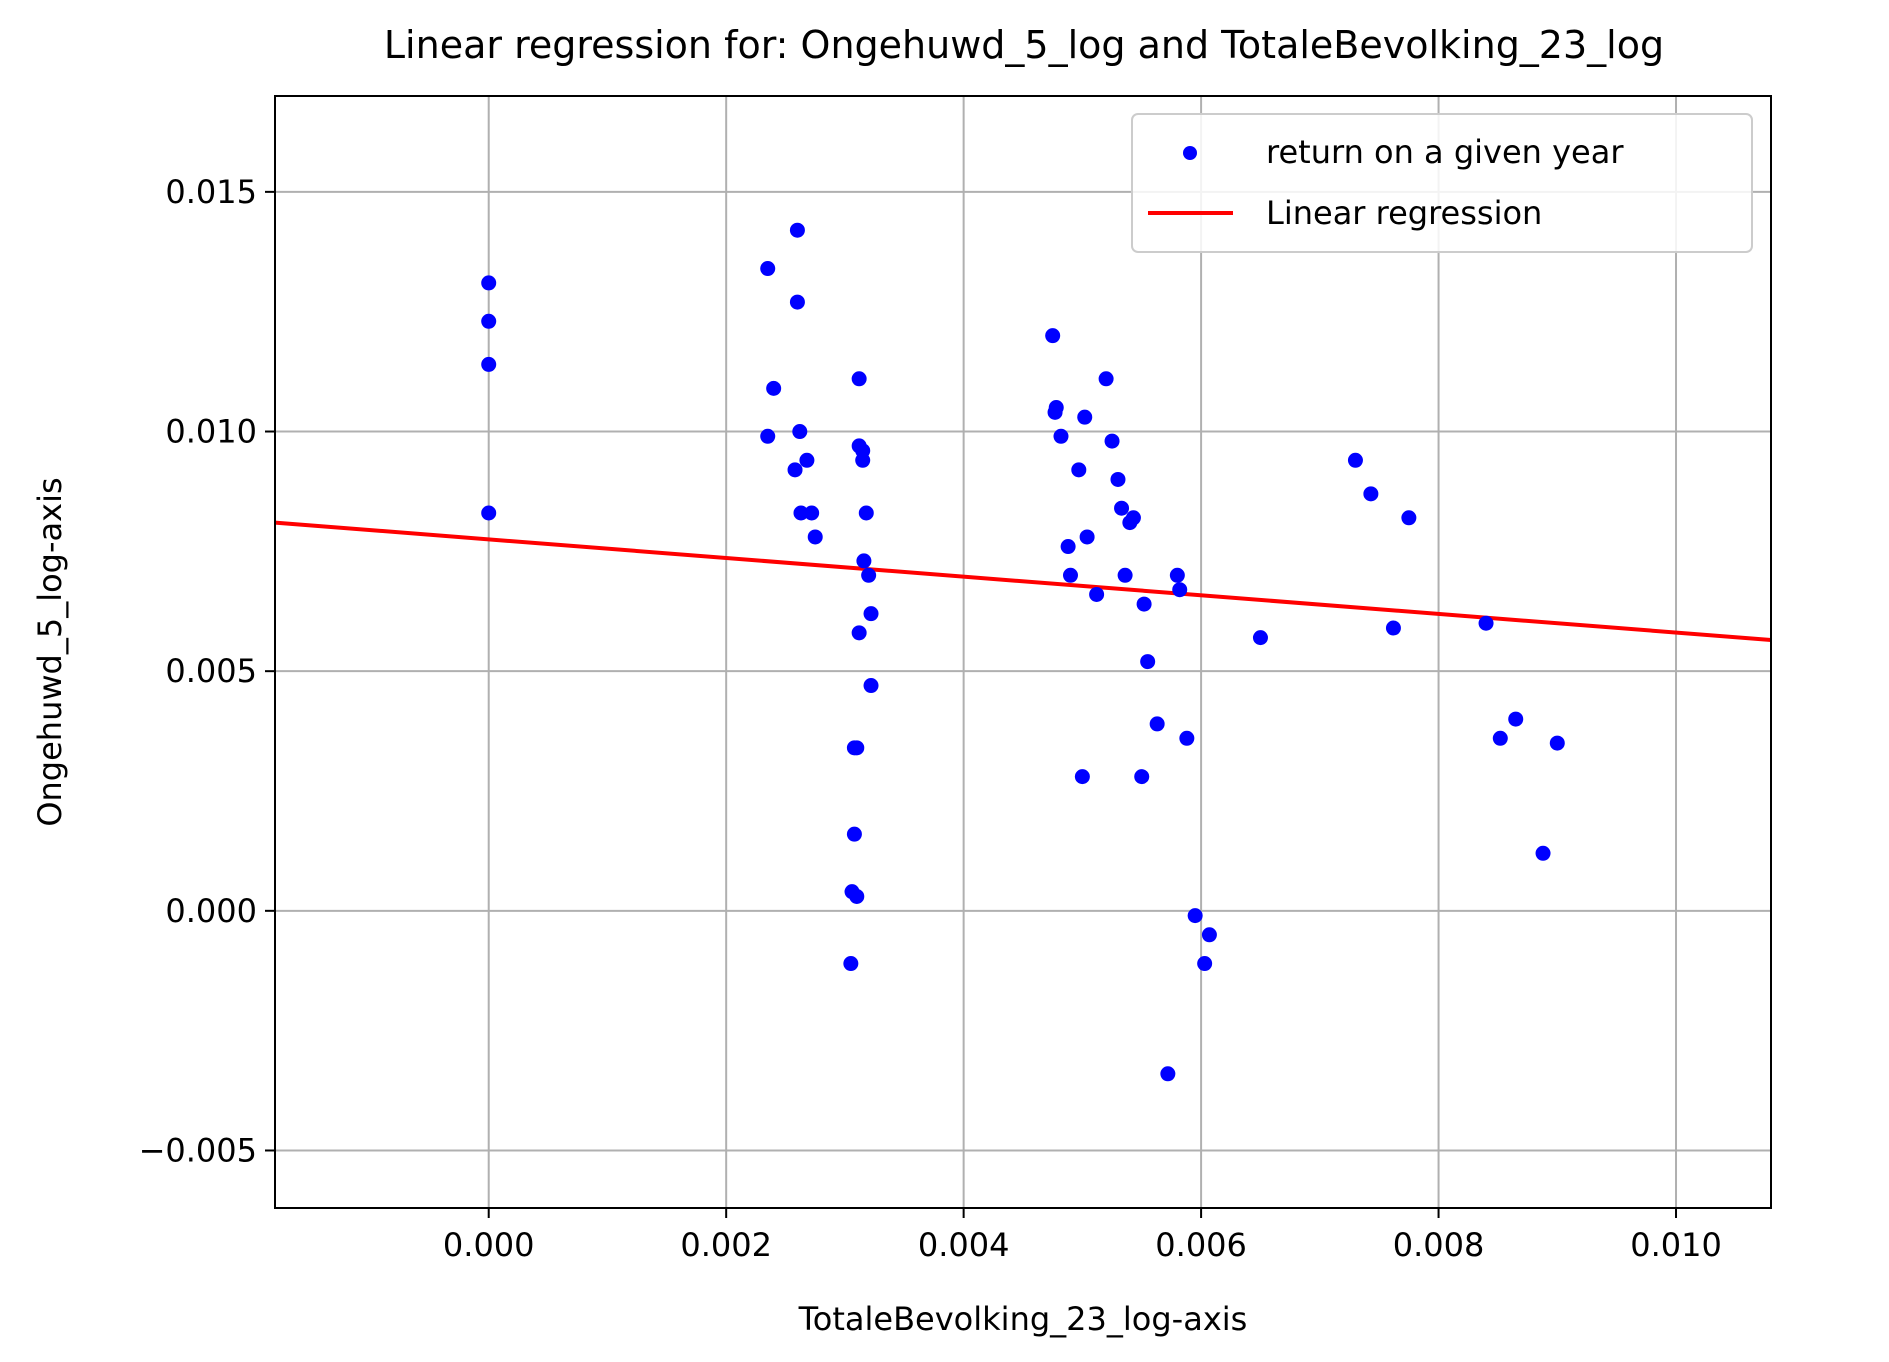  What do you see at coordinates (211, 671) in the screenshot?
I see `y-tick-label: 0.005` at bounding box center [211, 671].